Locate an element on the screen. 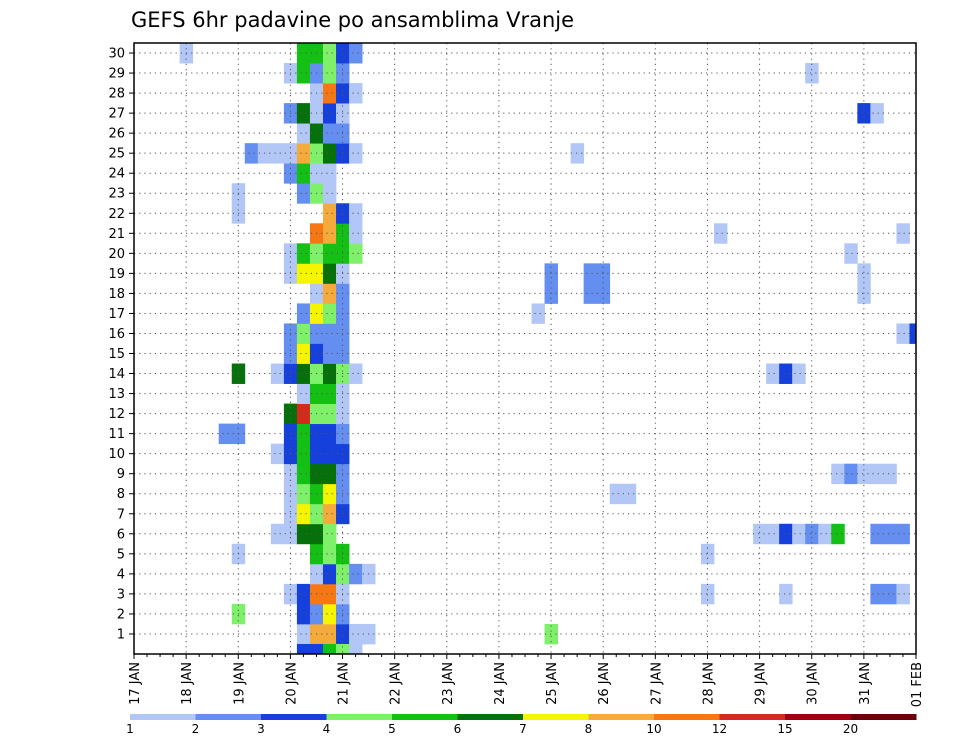 The image size is (960, 742). x-tick-label: 18 JAN is located at coordinates (187, 683).